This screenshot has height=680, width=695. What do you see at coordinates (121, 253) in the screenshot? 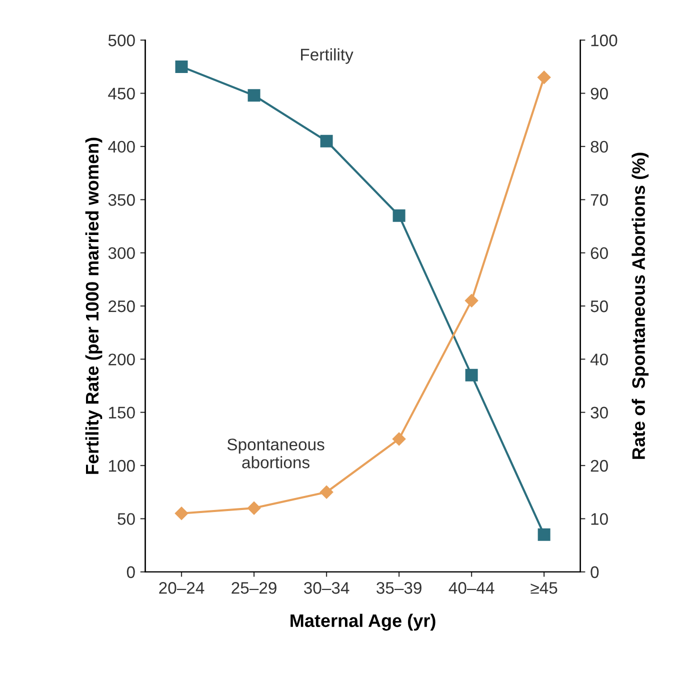
I see `y-tick-label: 300` at bounding box center [121, 253].